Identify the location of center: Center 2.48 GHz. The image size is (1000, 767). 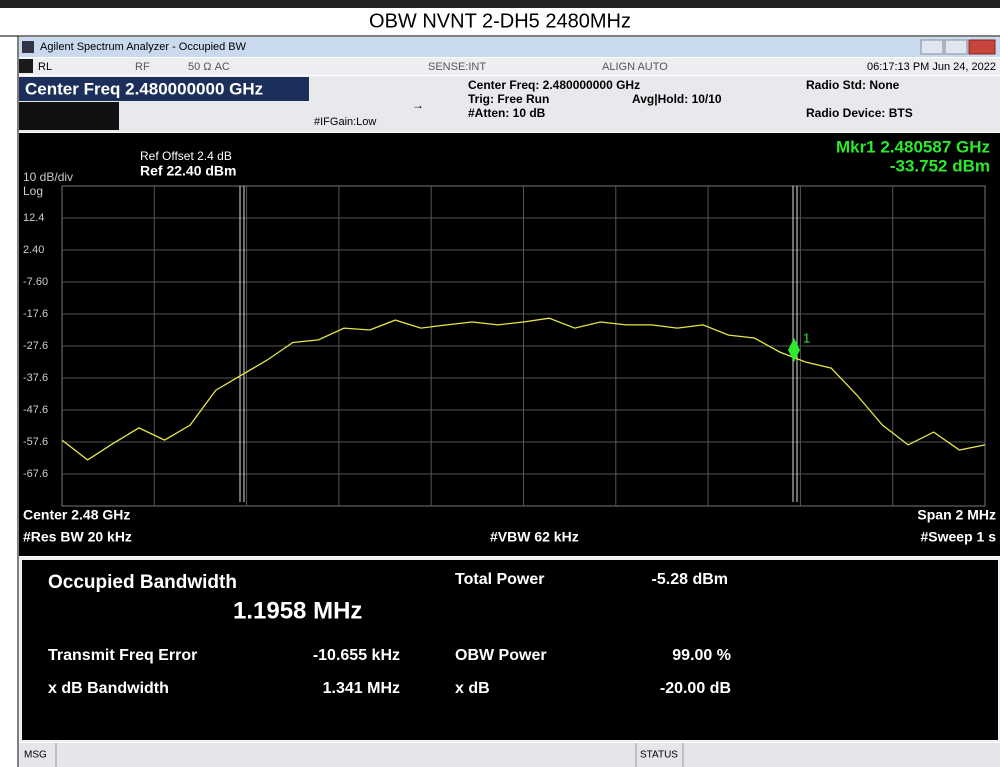
(76, 515).